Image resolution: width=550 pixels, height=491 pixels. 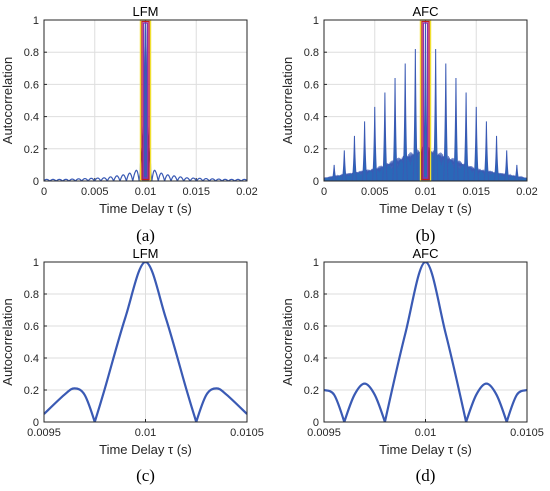 What do you see at coordinates (145, 235) in the screenshot?
I see `panel-caption: (a)` at bounding box center [145, 235].